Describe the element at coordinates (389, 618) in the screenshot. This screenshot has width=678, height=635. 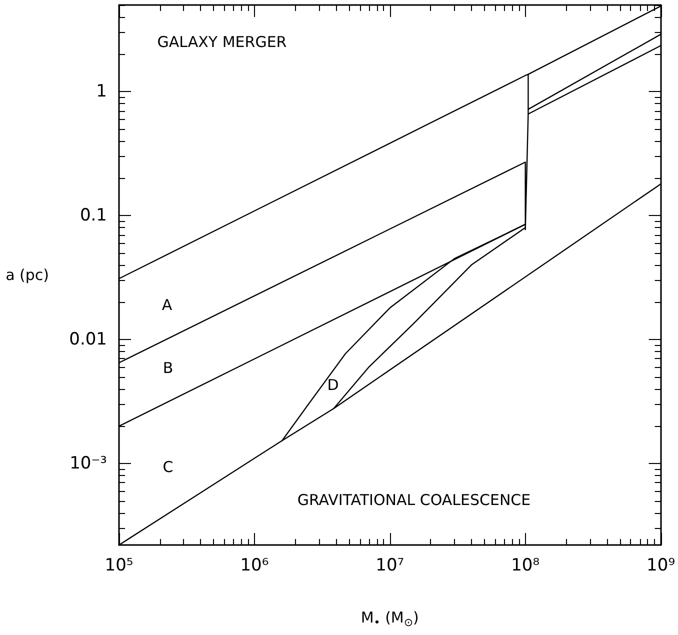
I see `x-axis-title: M• (M⊙)` at that location.